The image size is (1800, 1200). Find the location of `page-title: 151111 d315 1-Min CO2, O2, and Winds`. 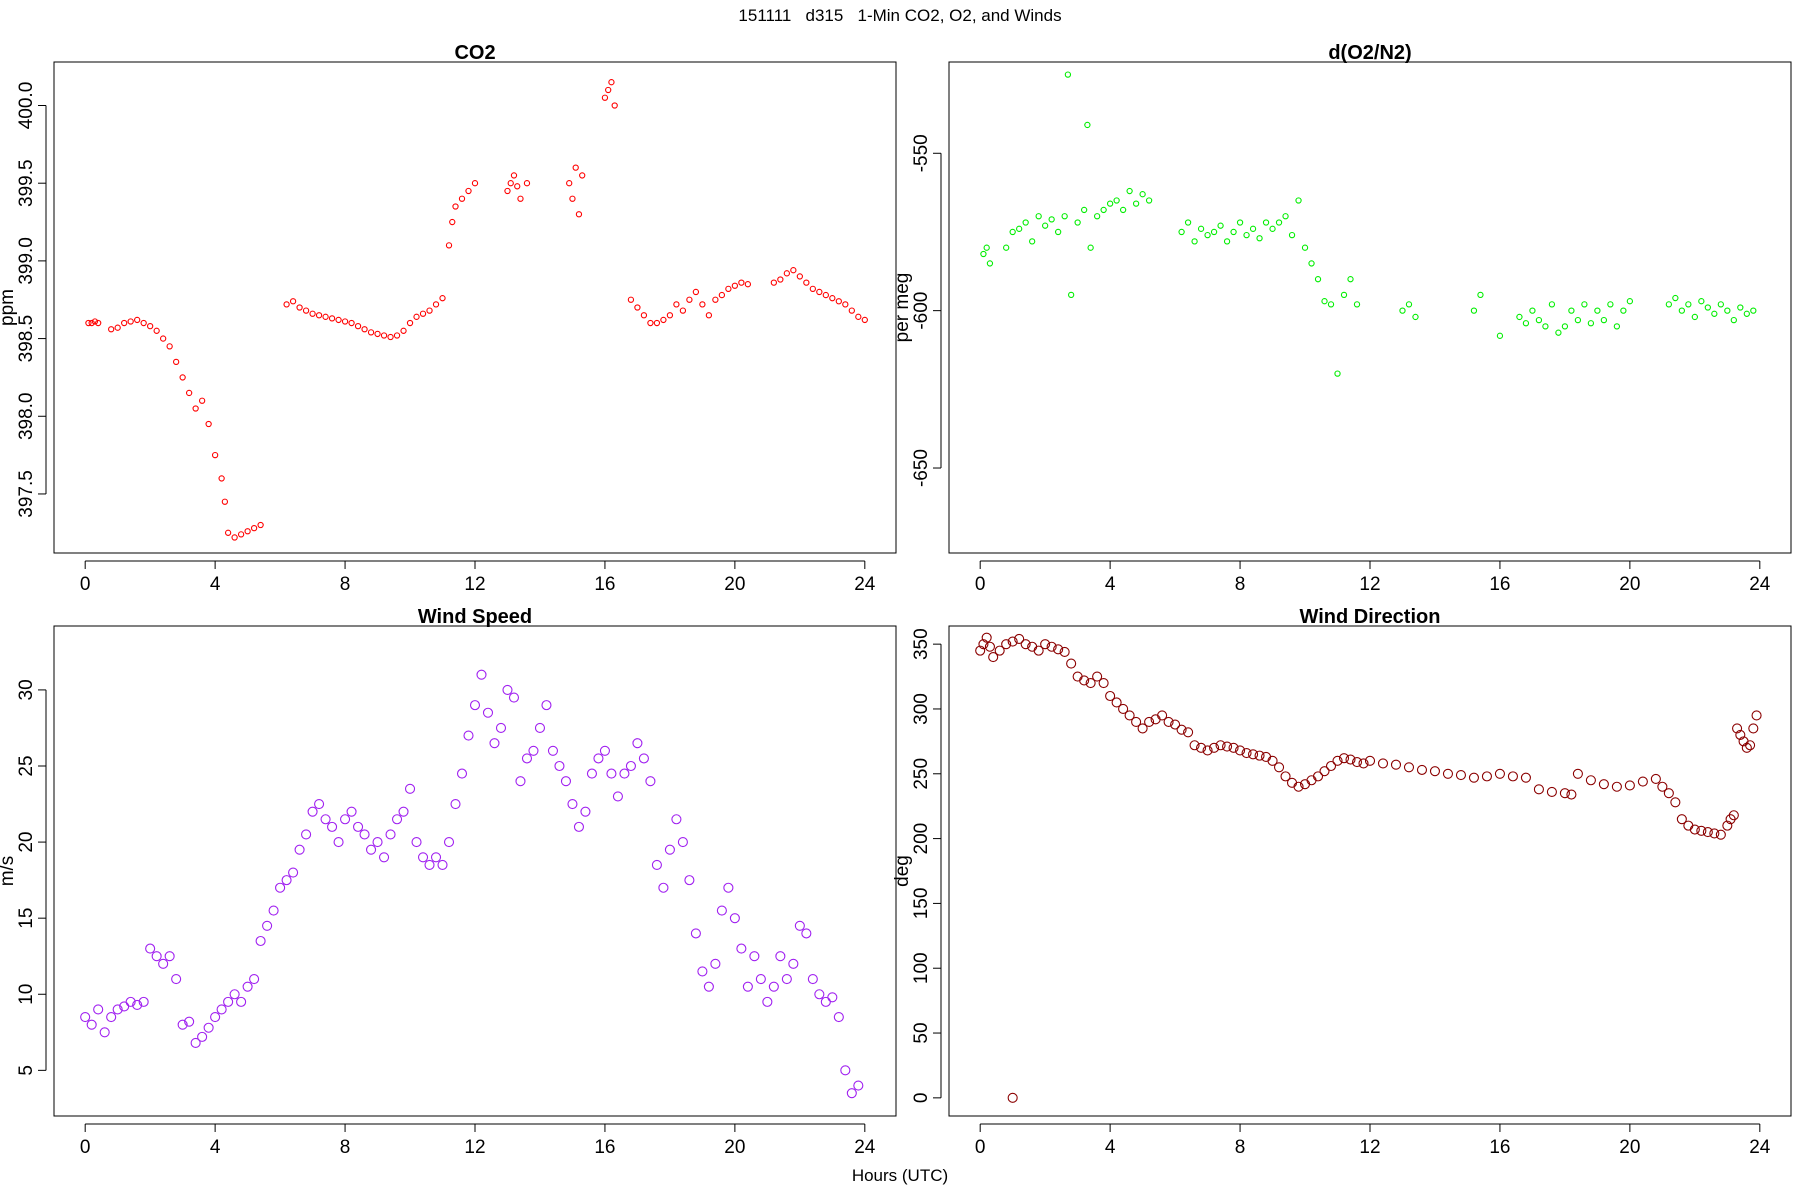

page-title: 151111 d315 1-Min CO2, O2, and Winds is located at coordinates (900, 15).